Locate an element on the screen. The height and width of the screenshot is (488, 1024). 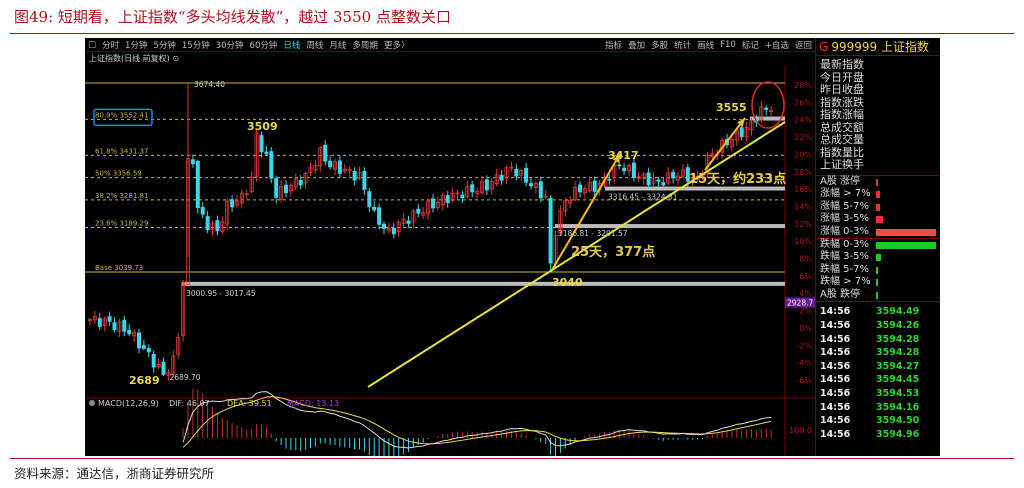
tick-time: 14:56 is located at coordinates (835, 339).